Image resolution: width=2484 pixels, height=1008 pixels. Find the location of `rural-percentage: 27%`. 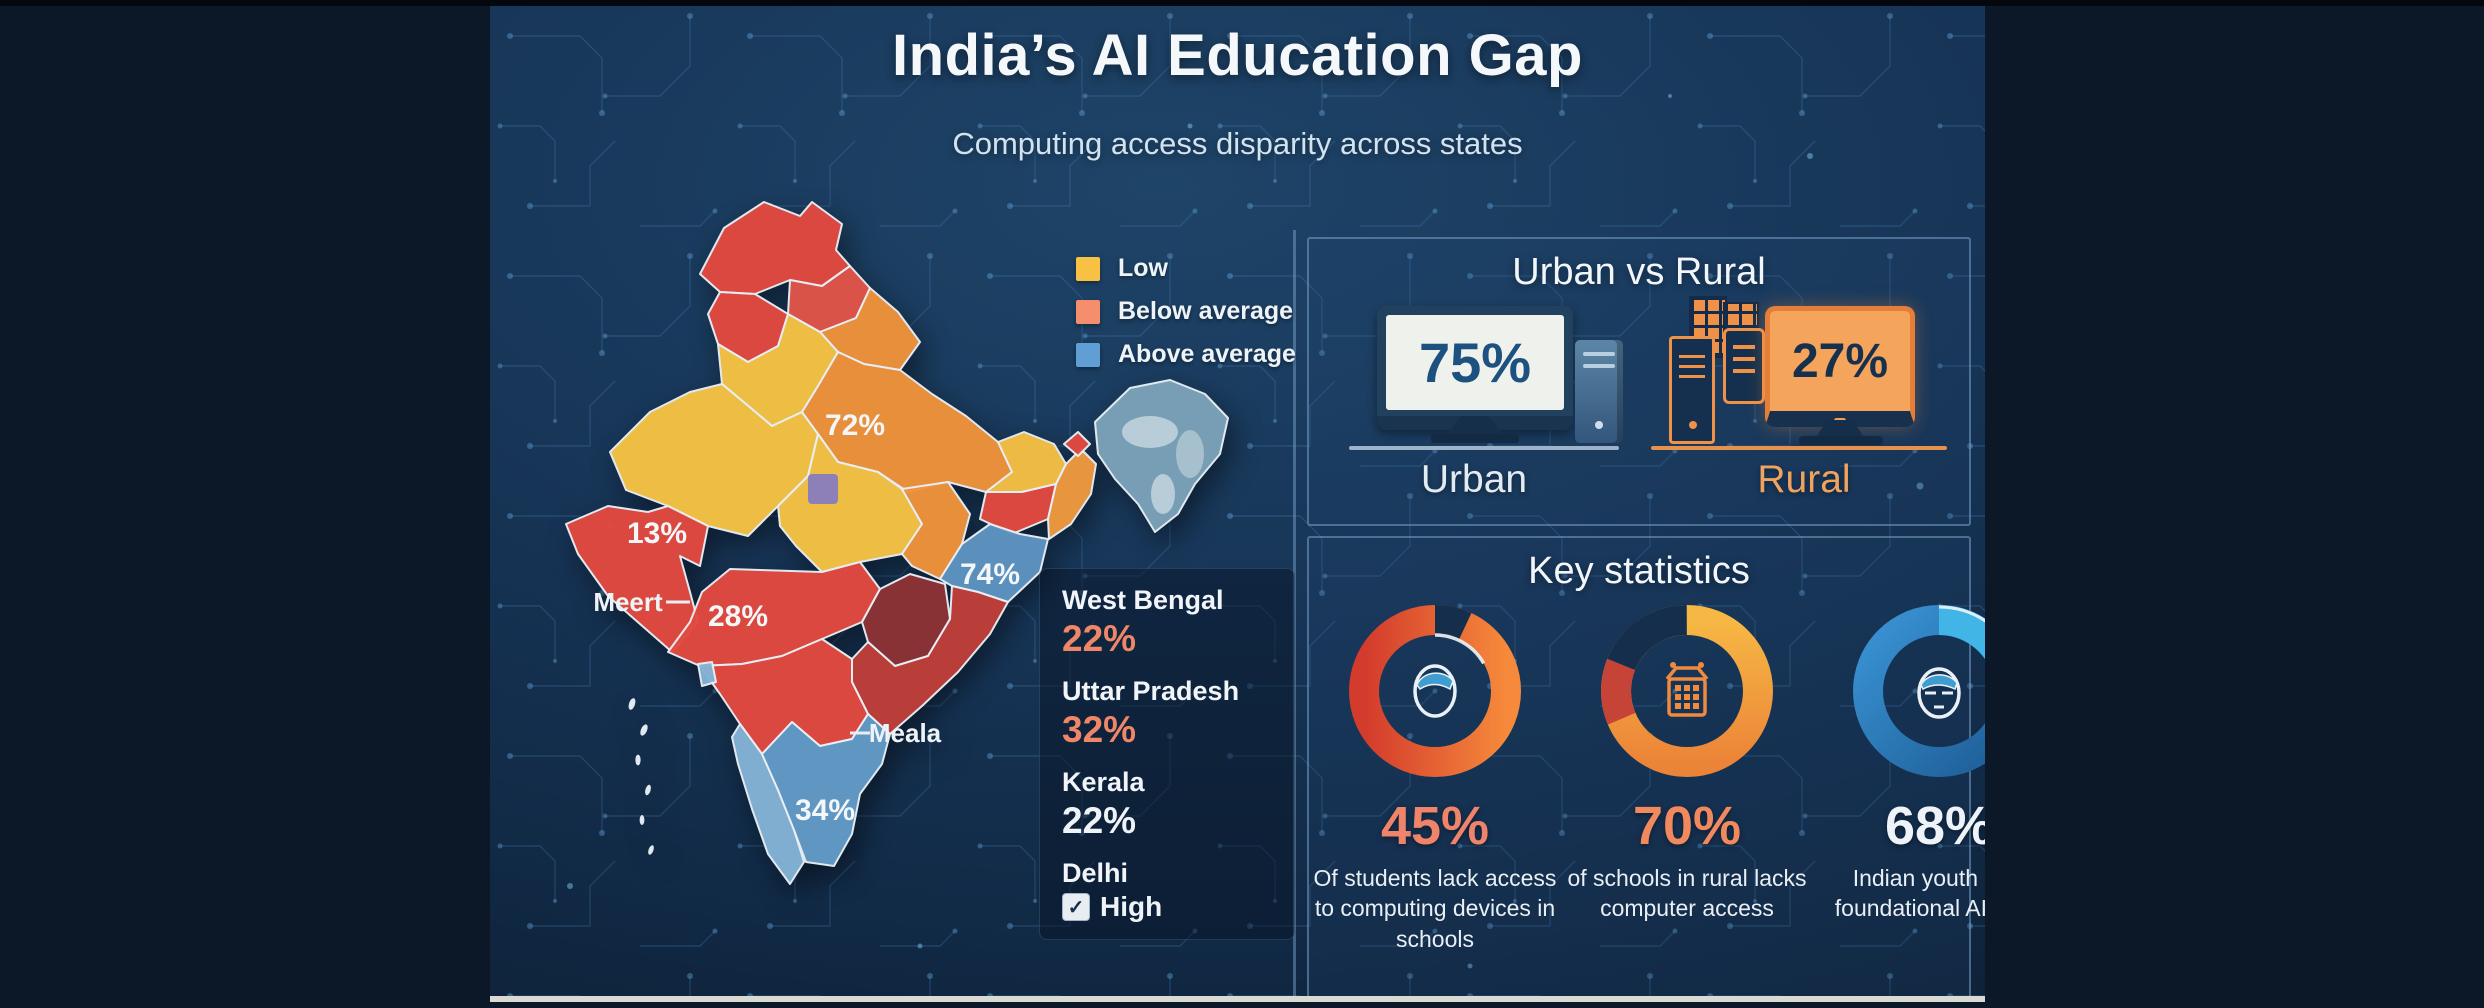

rural-percentage: 27% is located at coordinates (1840, 361).